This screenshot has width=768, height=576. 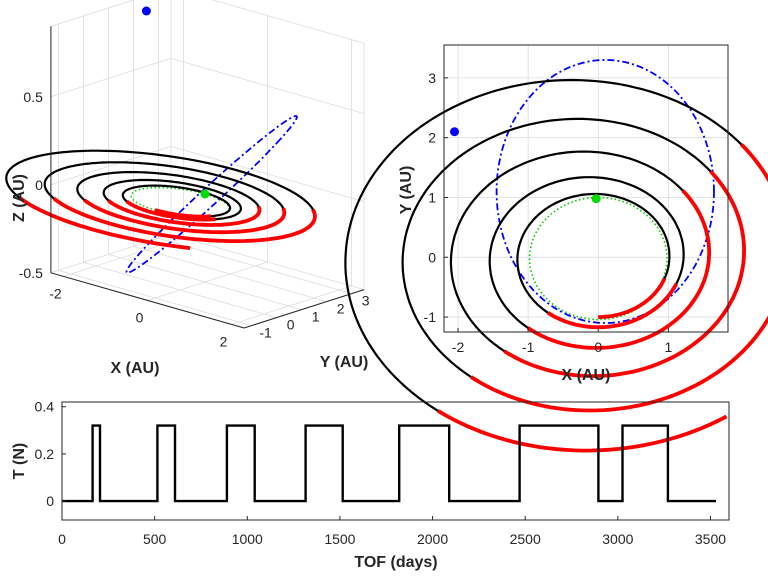 I want to click on panel-thrust-series-line, so click(x=389, y=463).